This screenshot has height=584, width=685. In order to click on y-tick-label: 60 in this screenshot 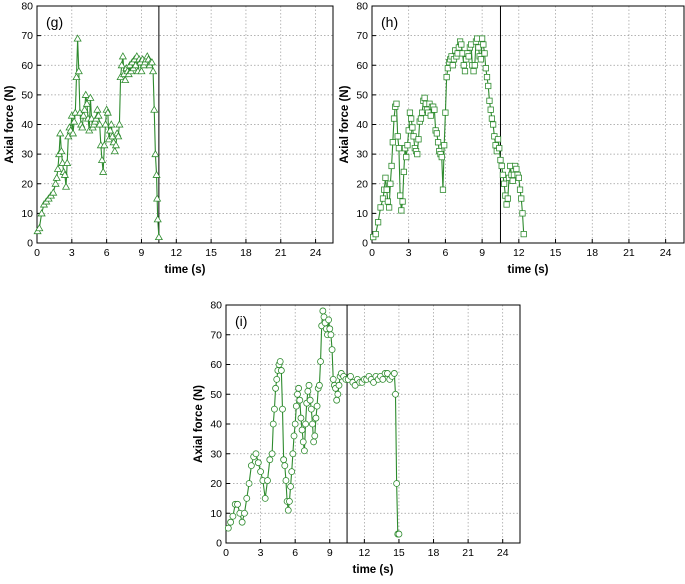, I will do `click(216, 365)`.